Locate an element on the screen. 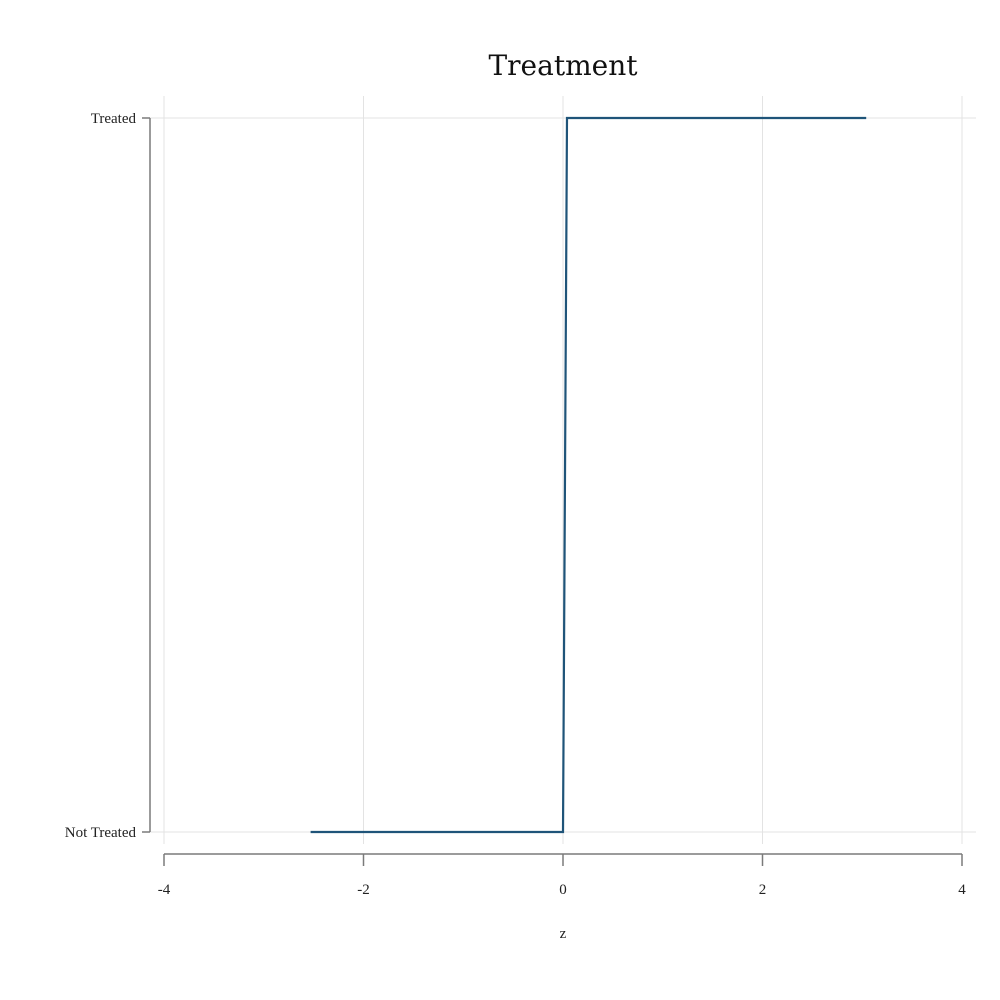 The height and width of the screenshot is (1000, 1000). y-tick-label-1: Treated is located at coordinates (114, 119).